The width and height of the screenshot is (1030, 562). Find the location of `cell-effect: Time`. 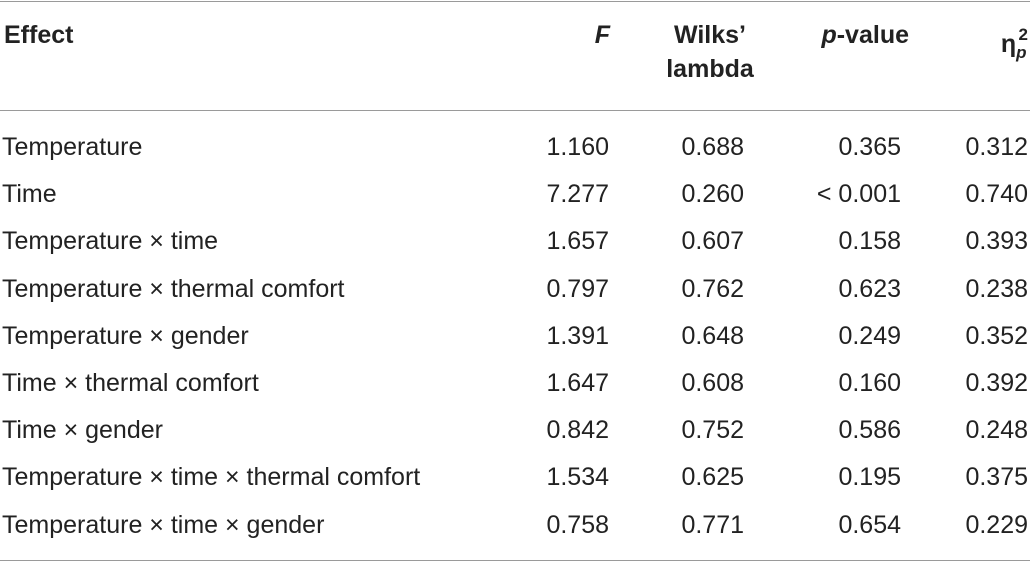

cell-effect: Time is located at coordinates (29, 194).